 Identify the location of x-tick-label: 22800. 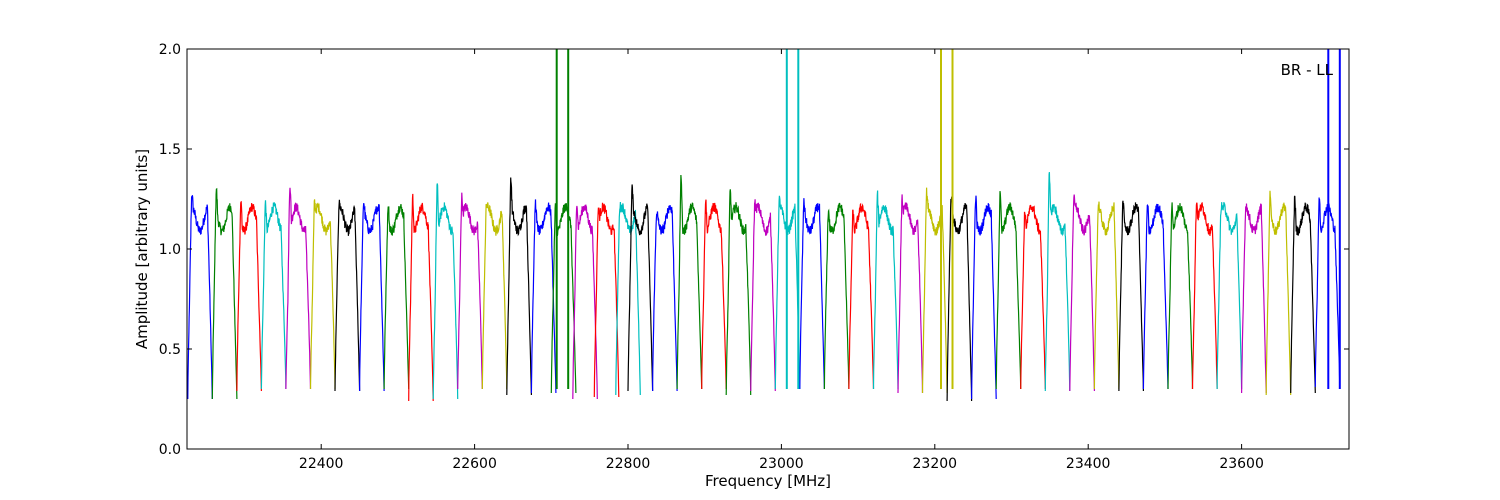
(628, 464).